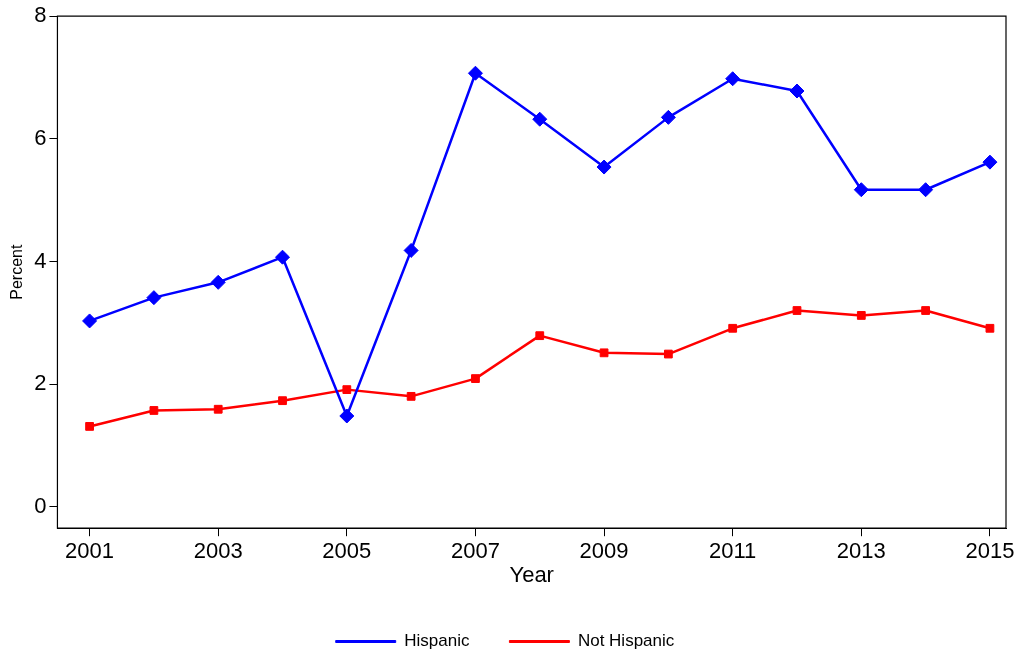 This screenshot has height=664, width=1026. What do you see at coordinates (733, 551) in the screenshot?
I see `x-tick-label: 2011` at bounding box center [733, 551].